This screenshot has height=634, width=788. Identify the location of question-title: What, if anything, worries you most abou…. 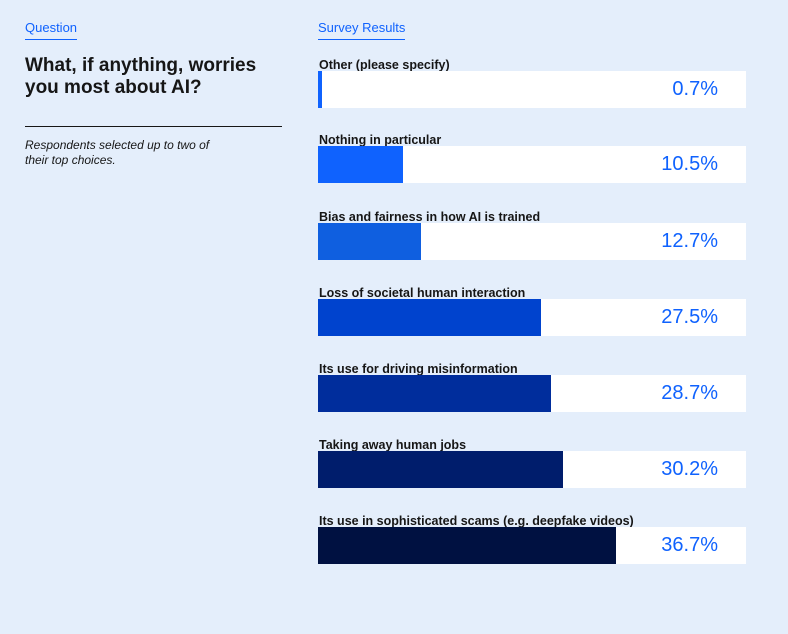
(141, 76).